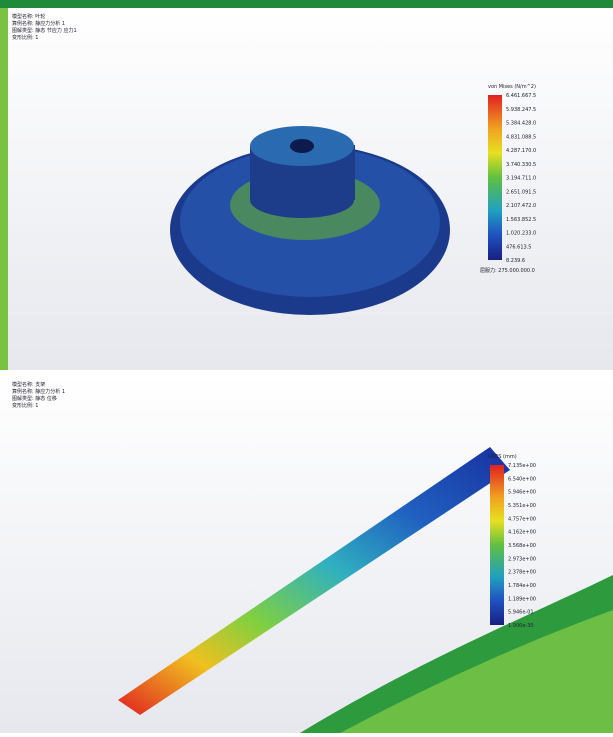  Describe the element at coordinates (4, 189) in the screenshot. I see `side-band` at that location.